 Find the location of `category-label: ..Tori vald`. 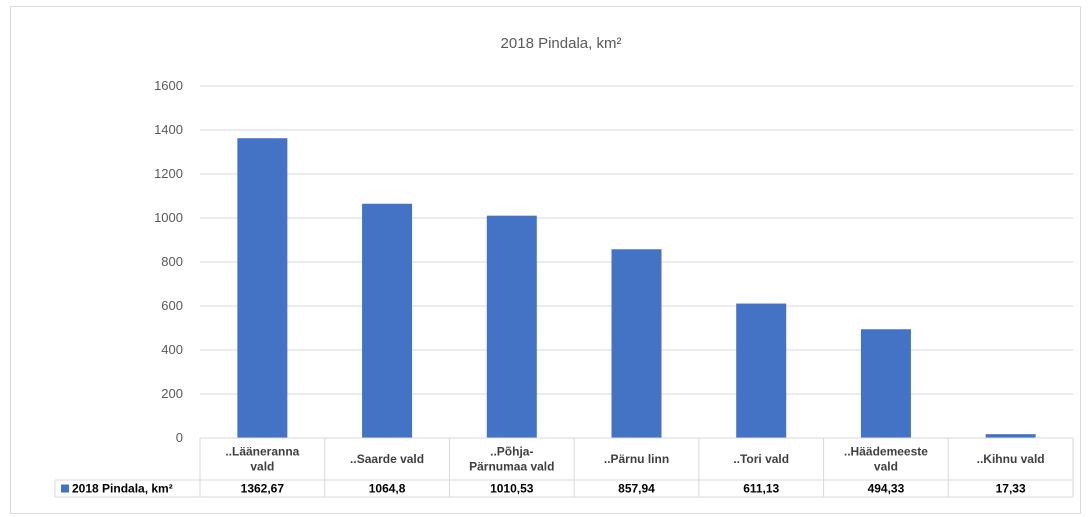

category-label: ..Tori vald is located at coordinates (761, 459).